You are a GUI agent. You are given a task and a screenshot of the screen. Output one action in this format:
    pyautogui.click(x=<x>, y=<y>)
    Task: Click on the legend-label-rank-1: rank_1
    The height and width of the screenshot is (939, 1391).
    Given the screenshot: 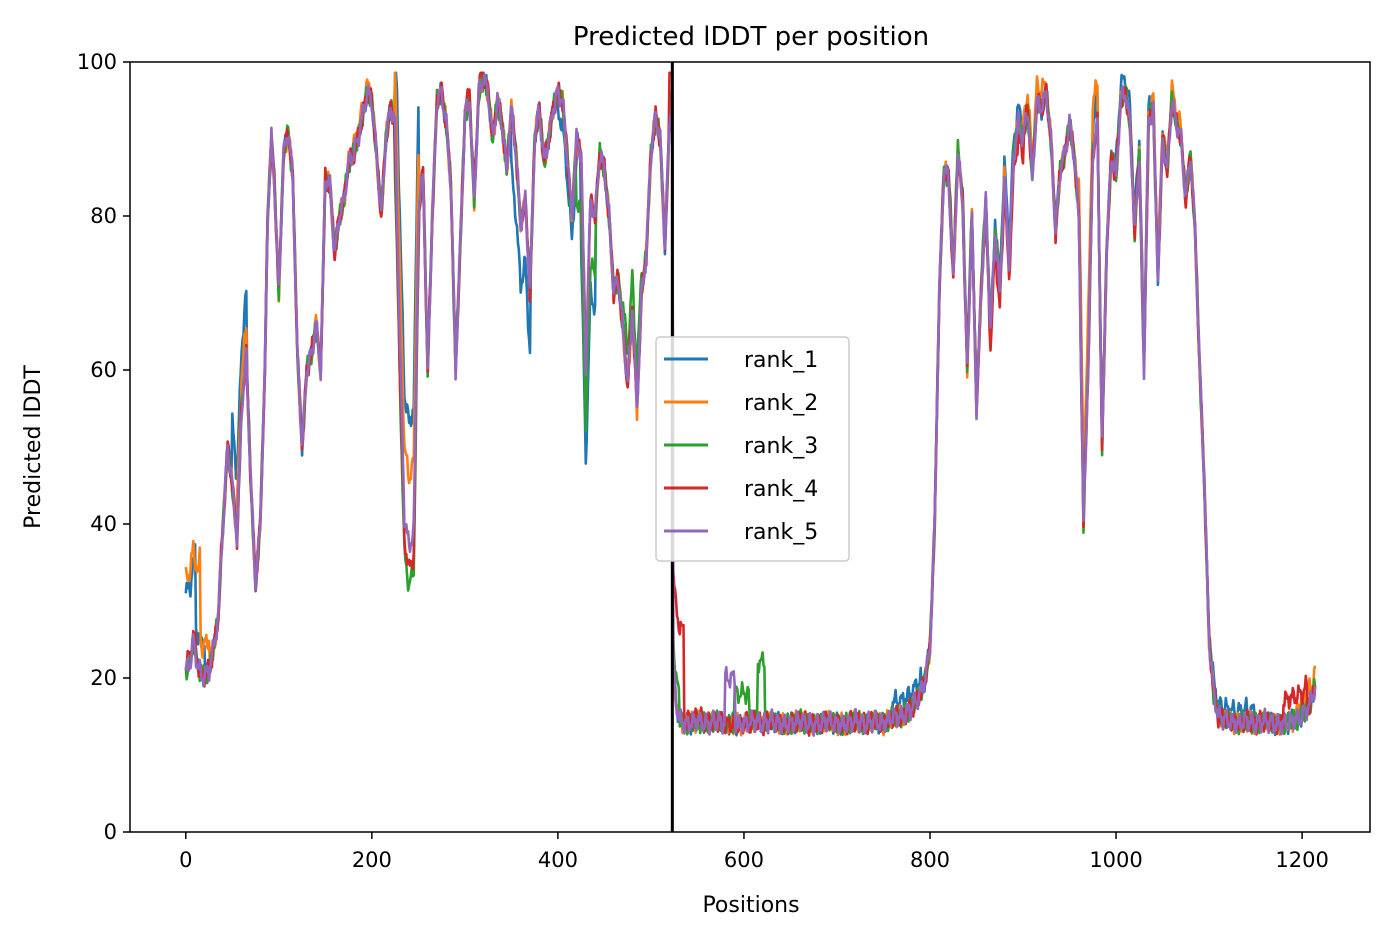 What is the action you would take?
    pyautogui.click(x=781, y=360)
    